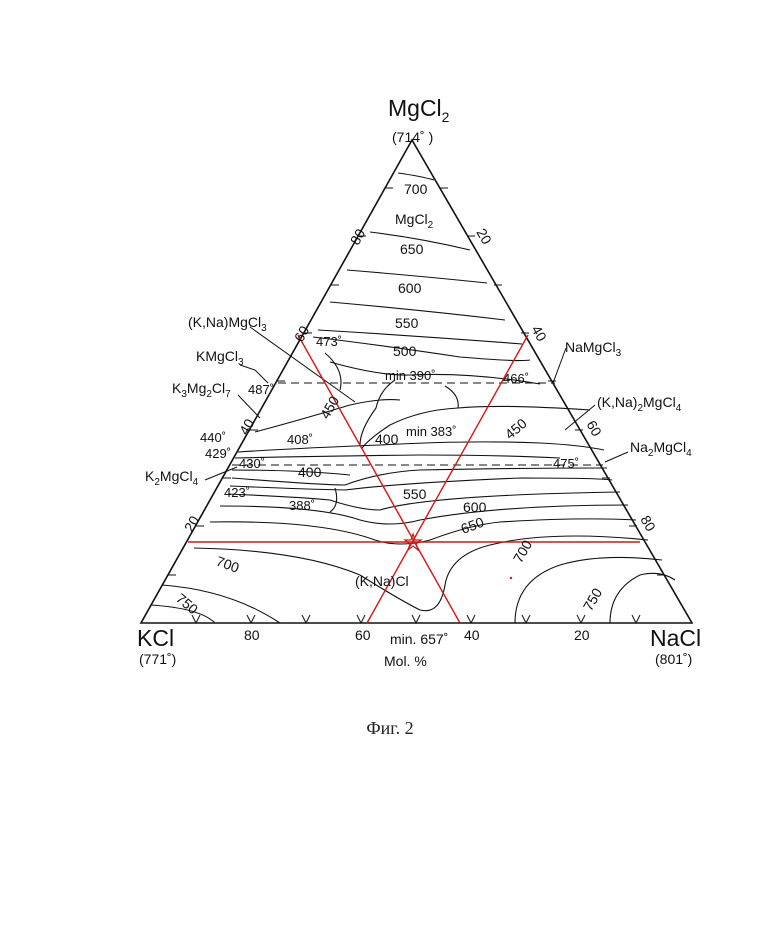 The width and height of the screenshot is (780, 925). I want to click on figure-caption: Фиг. 2, so click(390, 728).